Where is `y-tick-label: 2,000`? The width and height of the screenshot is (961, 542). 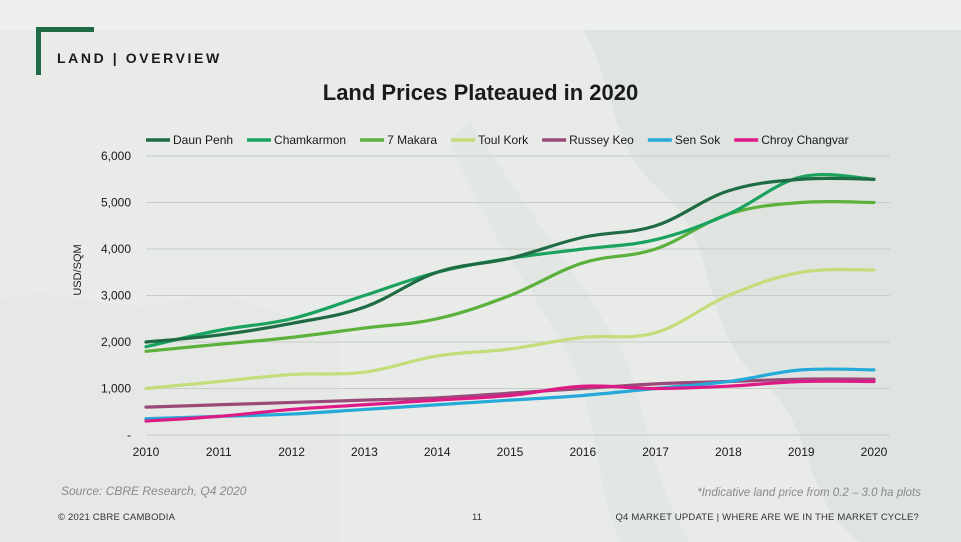 y-tick-label: 2,000 is located at coordinates (116, 342).